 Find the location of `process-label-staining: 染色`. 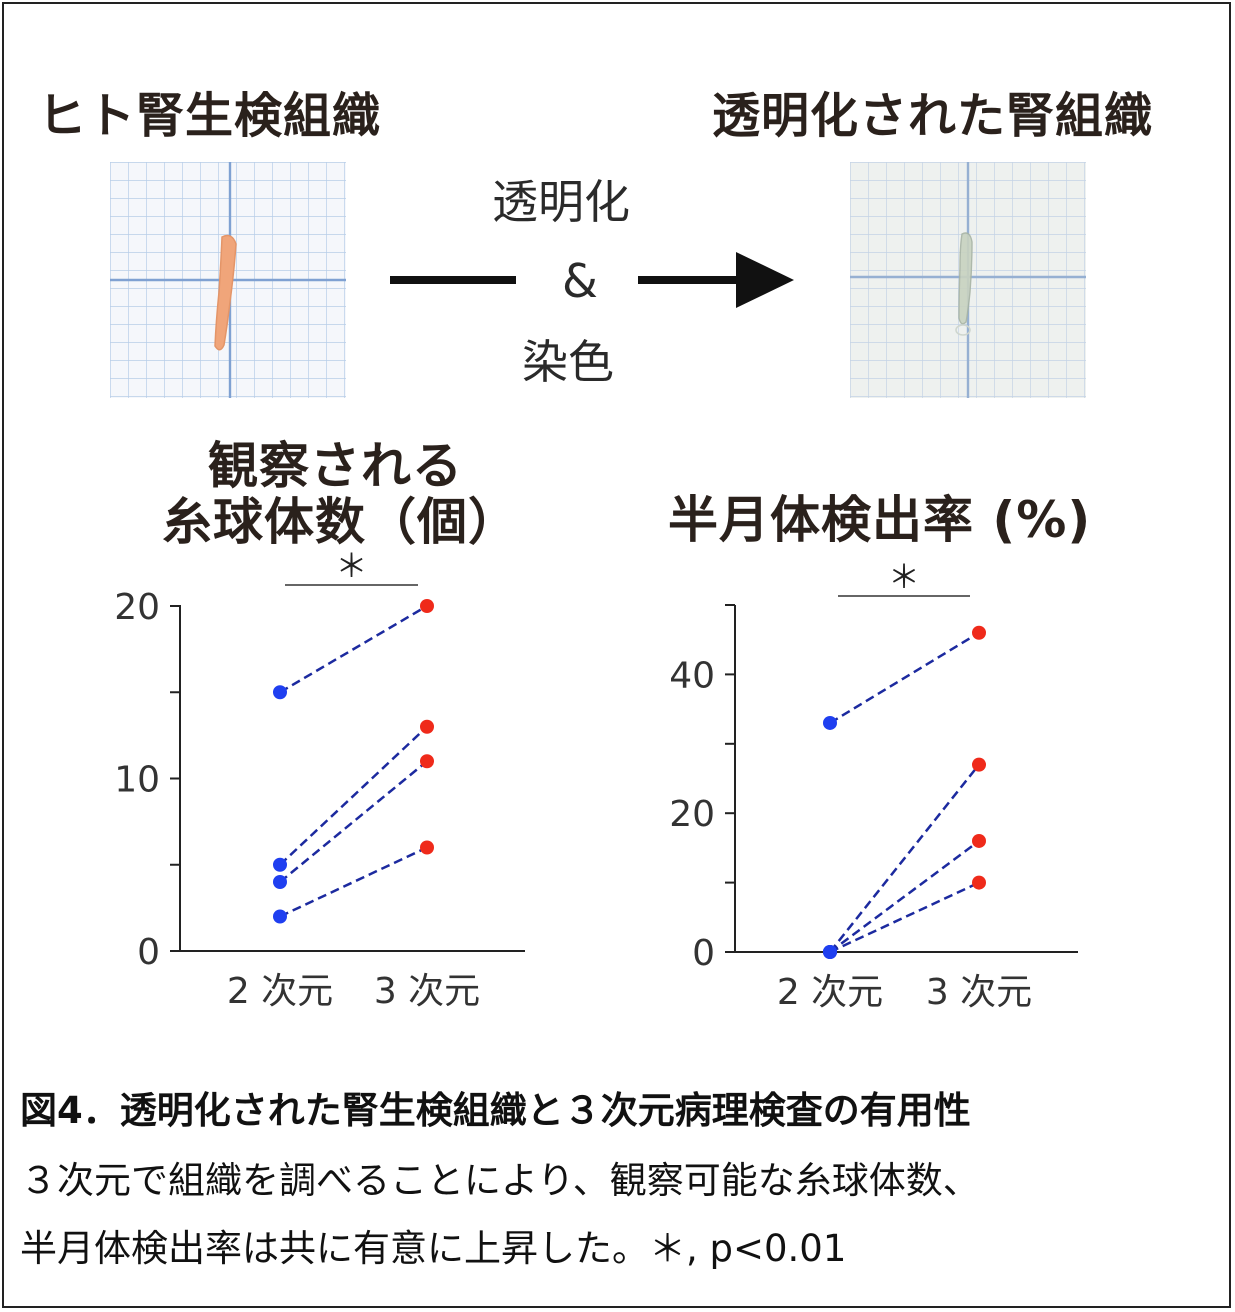

process-label-staining: 染色 is located at coordinates (568, 362).